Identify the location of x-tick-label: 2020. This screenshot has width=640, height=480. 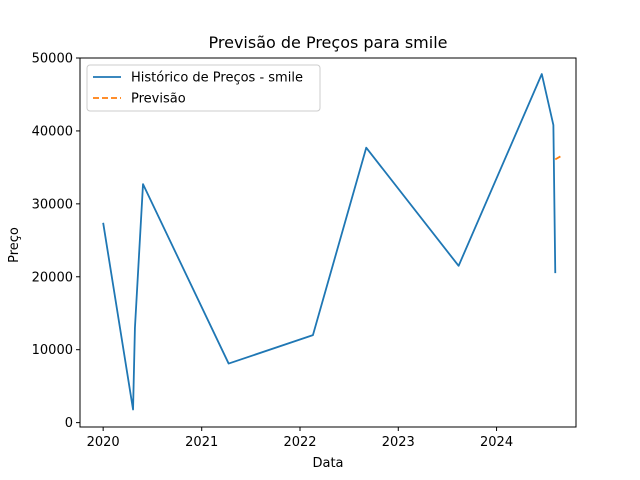
(103, 442).